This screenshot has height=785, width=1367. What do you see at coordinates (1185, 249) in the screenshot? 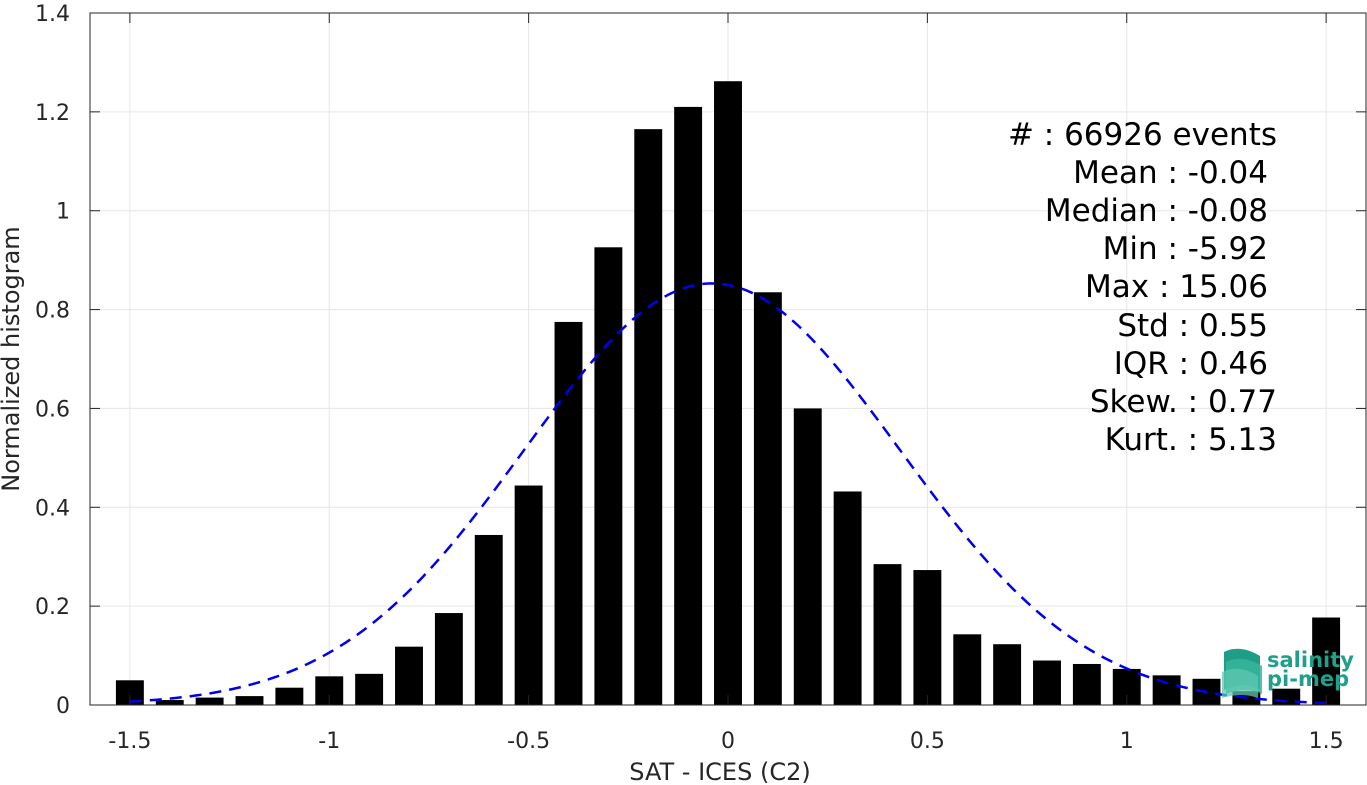
I see `stats-min: Min : -5.92` at bounding box center [1185, 249].